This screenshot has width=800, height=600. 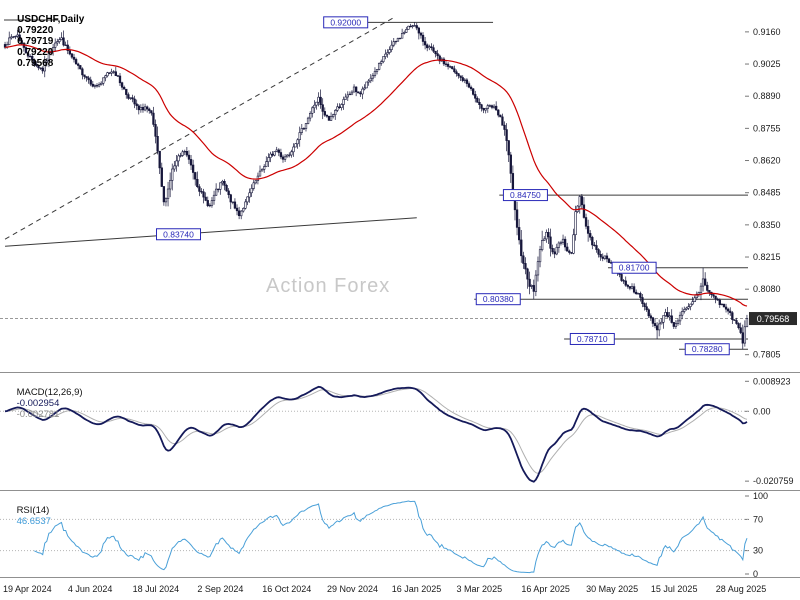 I want to click on macd-signal-line, so click(x=376, y=430).